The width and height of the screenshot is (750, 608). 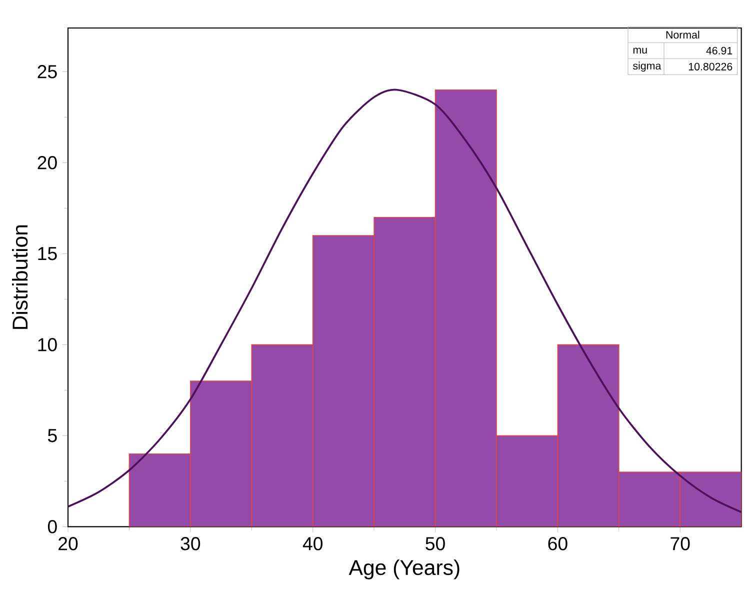 What do you see at coordinates (52, 435) in the screenshot?
I see `y-tick-label: 5` at bounding box center [52, 435].